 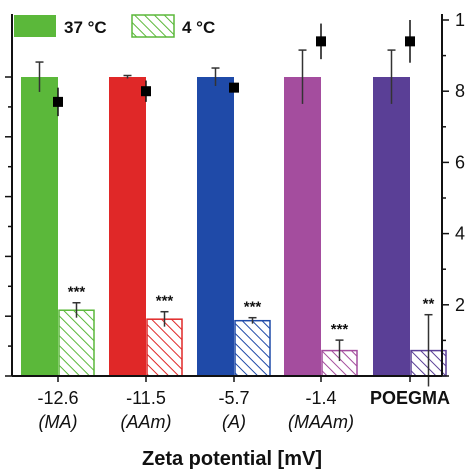 What do you see at coordinates (85, 27) in the screenshot?
I see `legend-label-37c: 37 °C` at bounding box center [85, 27].